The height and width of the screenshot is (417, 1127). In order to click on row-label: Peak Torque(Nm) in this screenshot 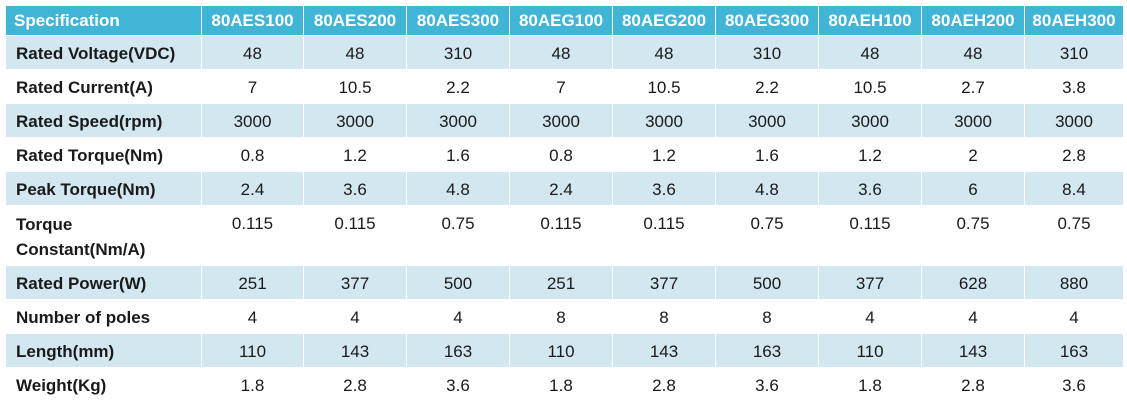, I will do `click(103, 188)`.